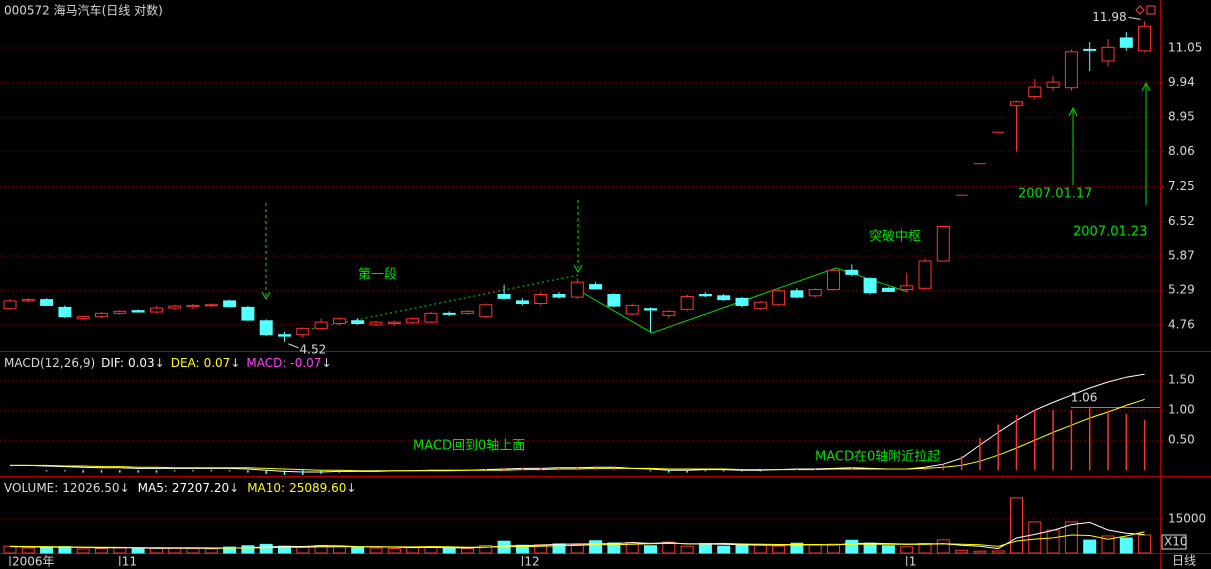 The height and width of the screenshot is (569, 1211). Describe the element at coordinates (1181, 324) in the screenshot. I see `y-tick-label: 4.76` at that location.